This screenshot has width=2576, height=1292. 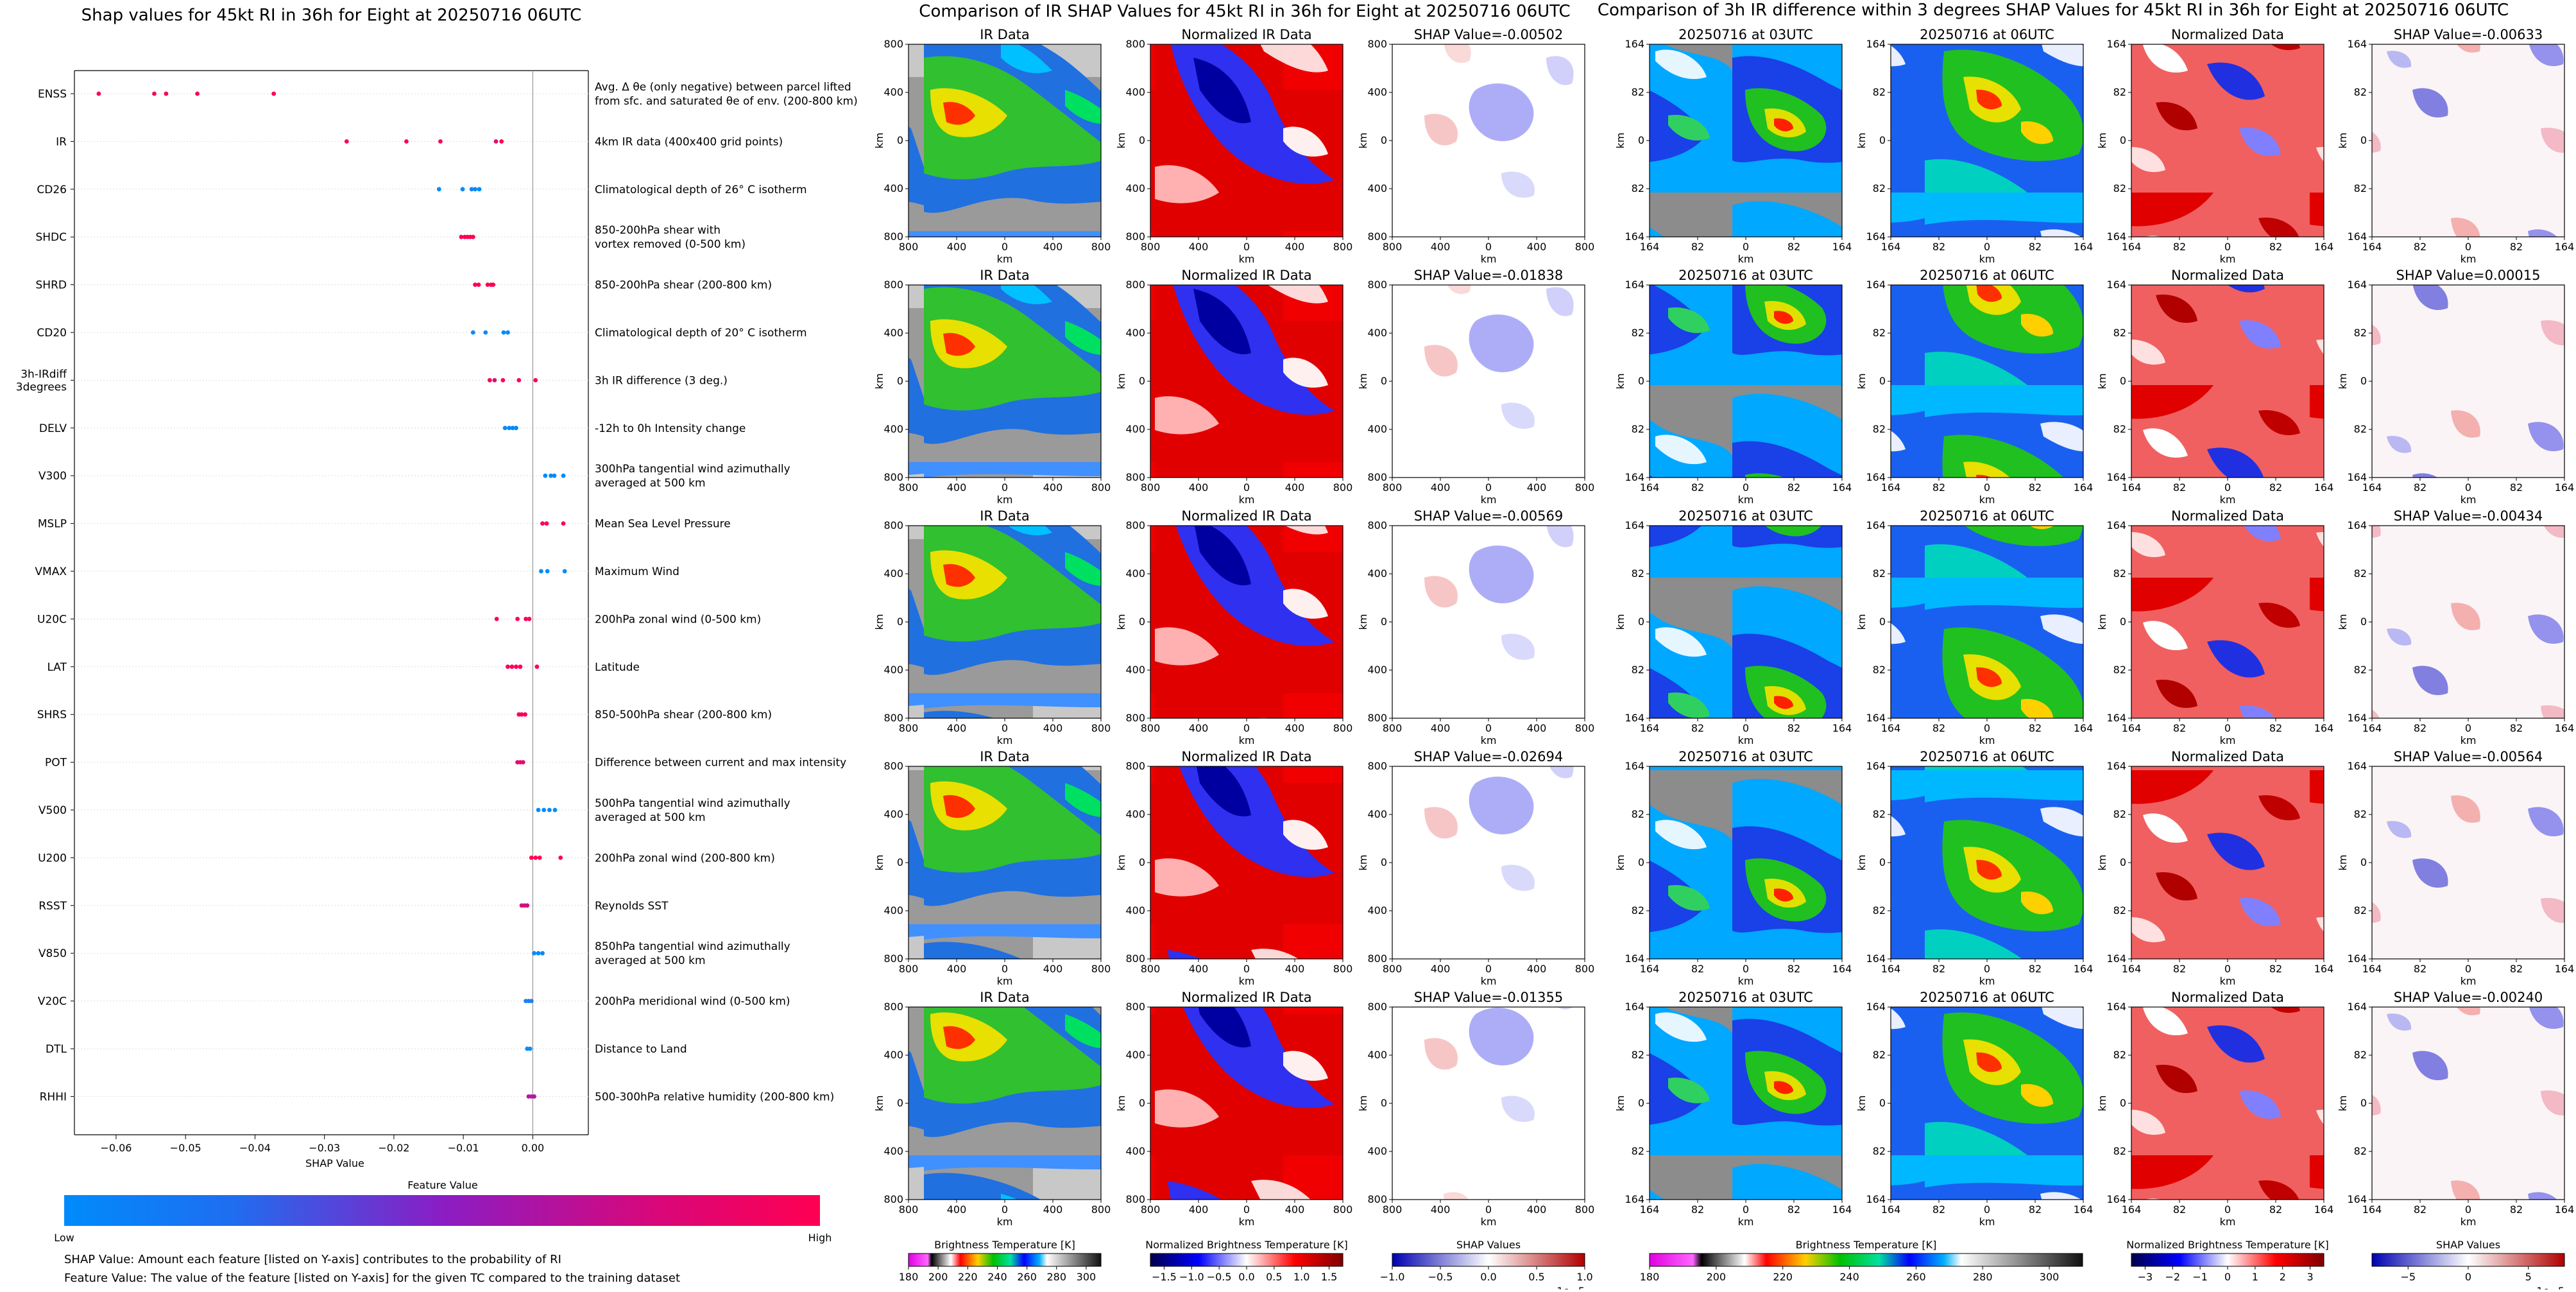 I want to click on diff-norm-colorbar-label: Normalized Brightness Temperature [K], so click(x=2227, y=1245).